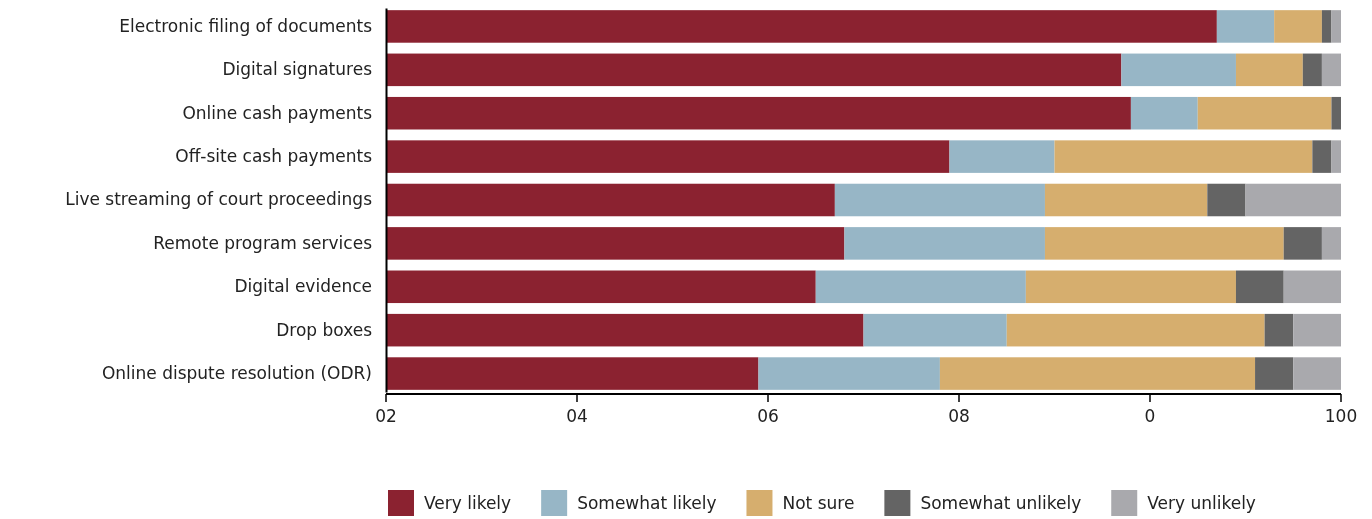  Describe the element at coordinates (303, 286) in the screenshot. I see `y-tick-label: Digital evidence` at that location.